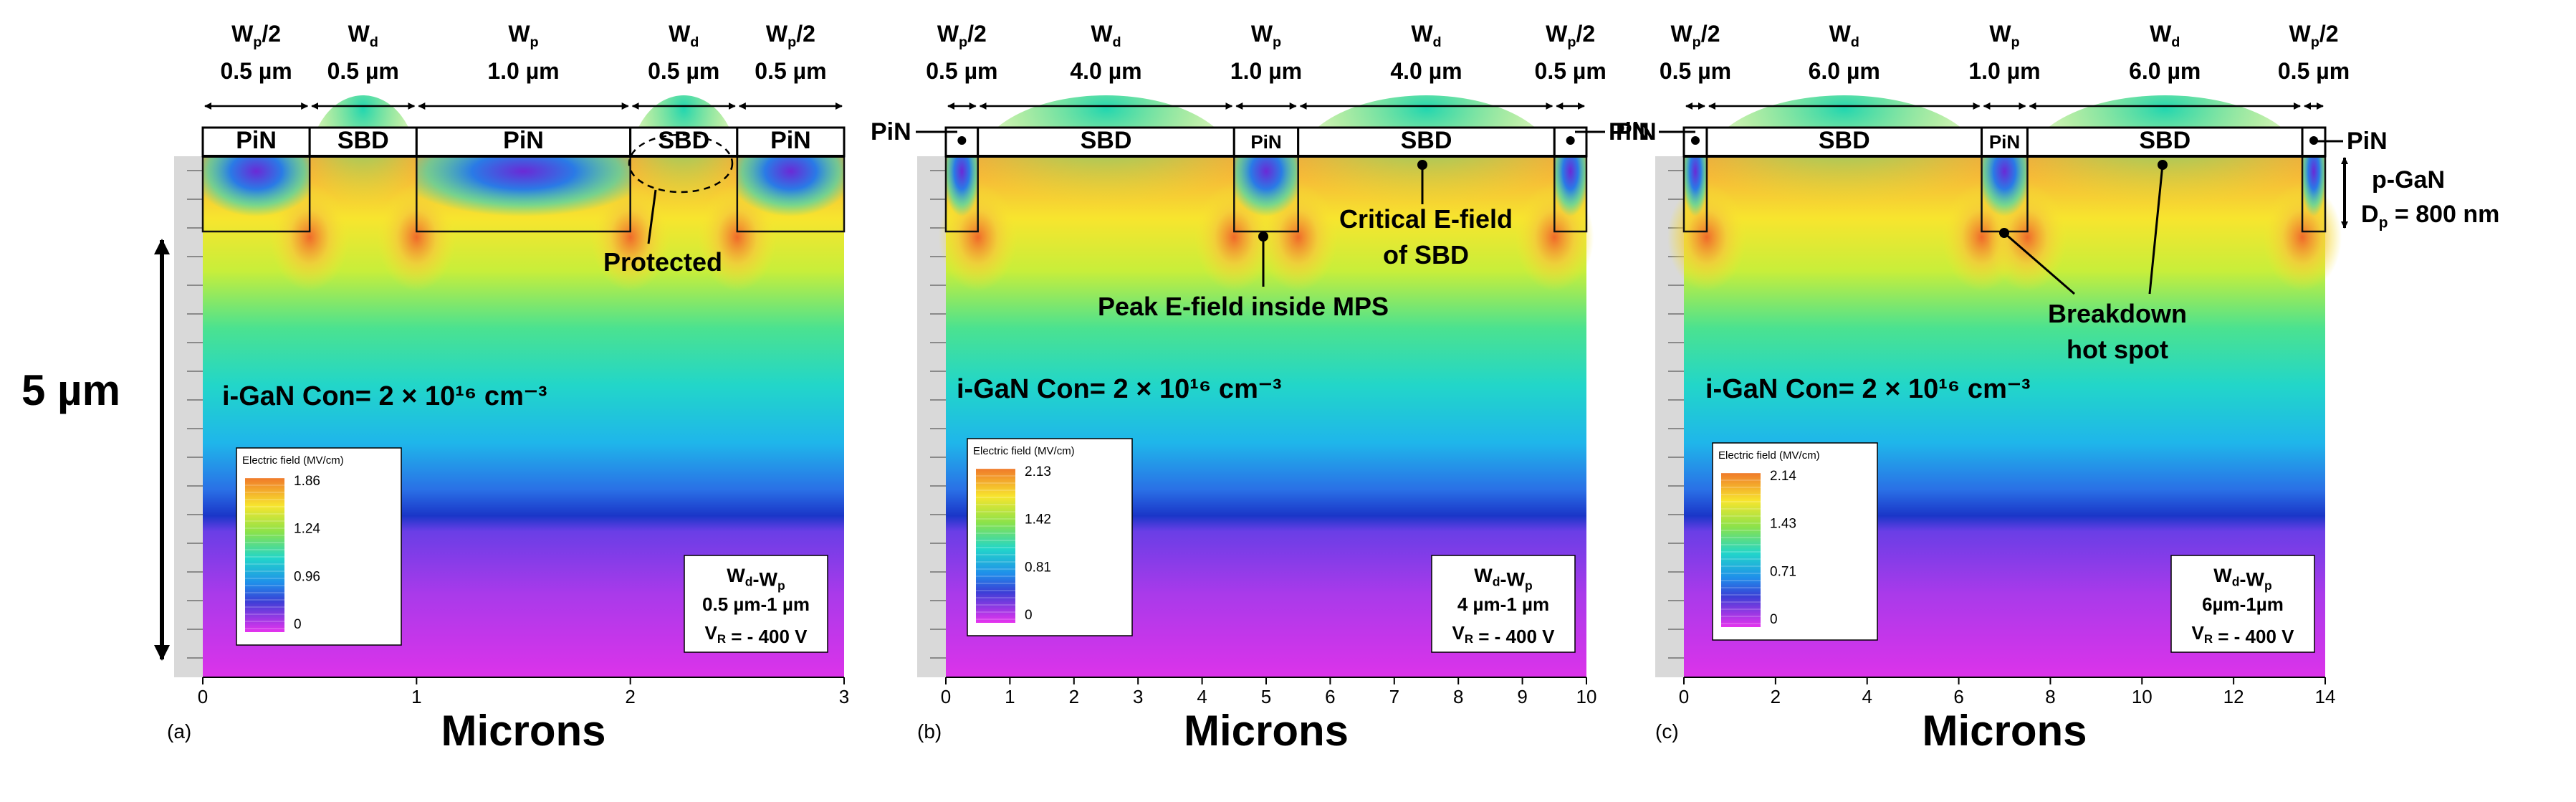 This screenshot has width=2576, height=802. I want to click on legend-tick: 0.96, so click(307, 576).